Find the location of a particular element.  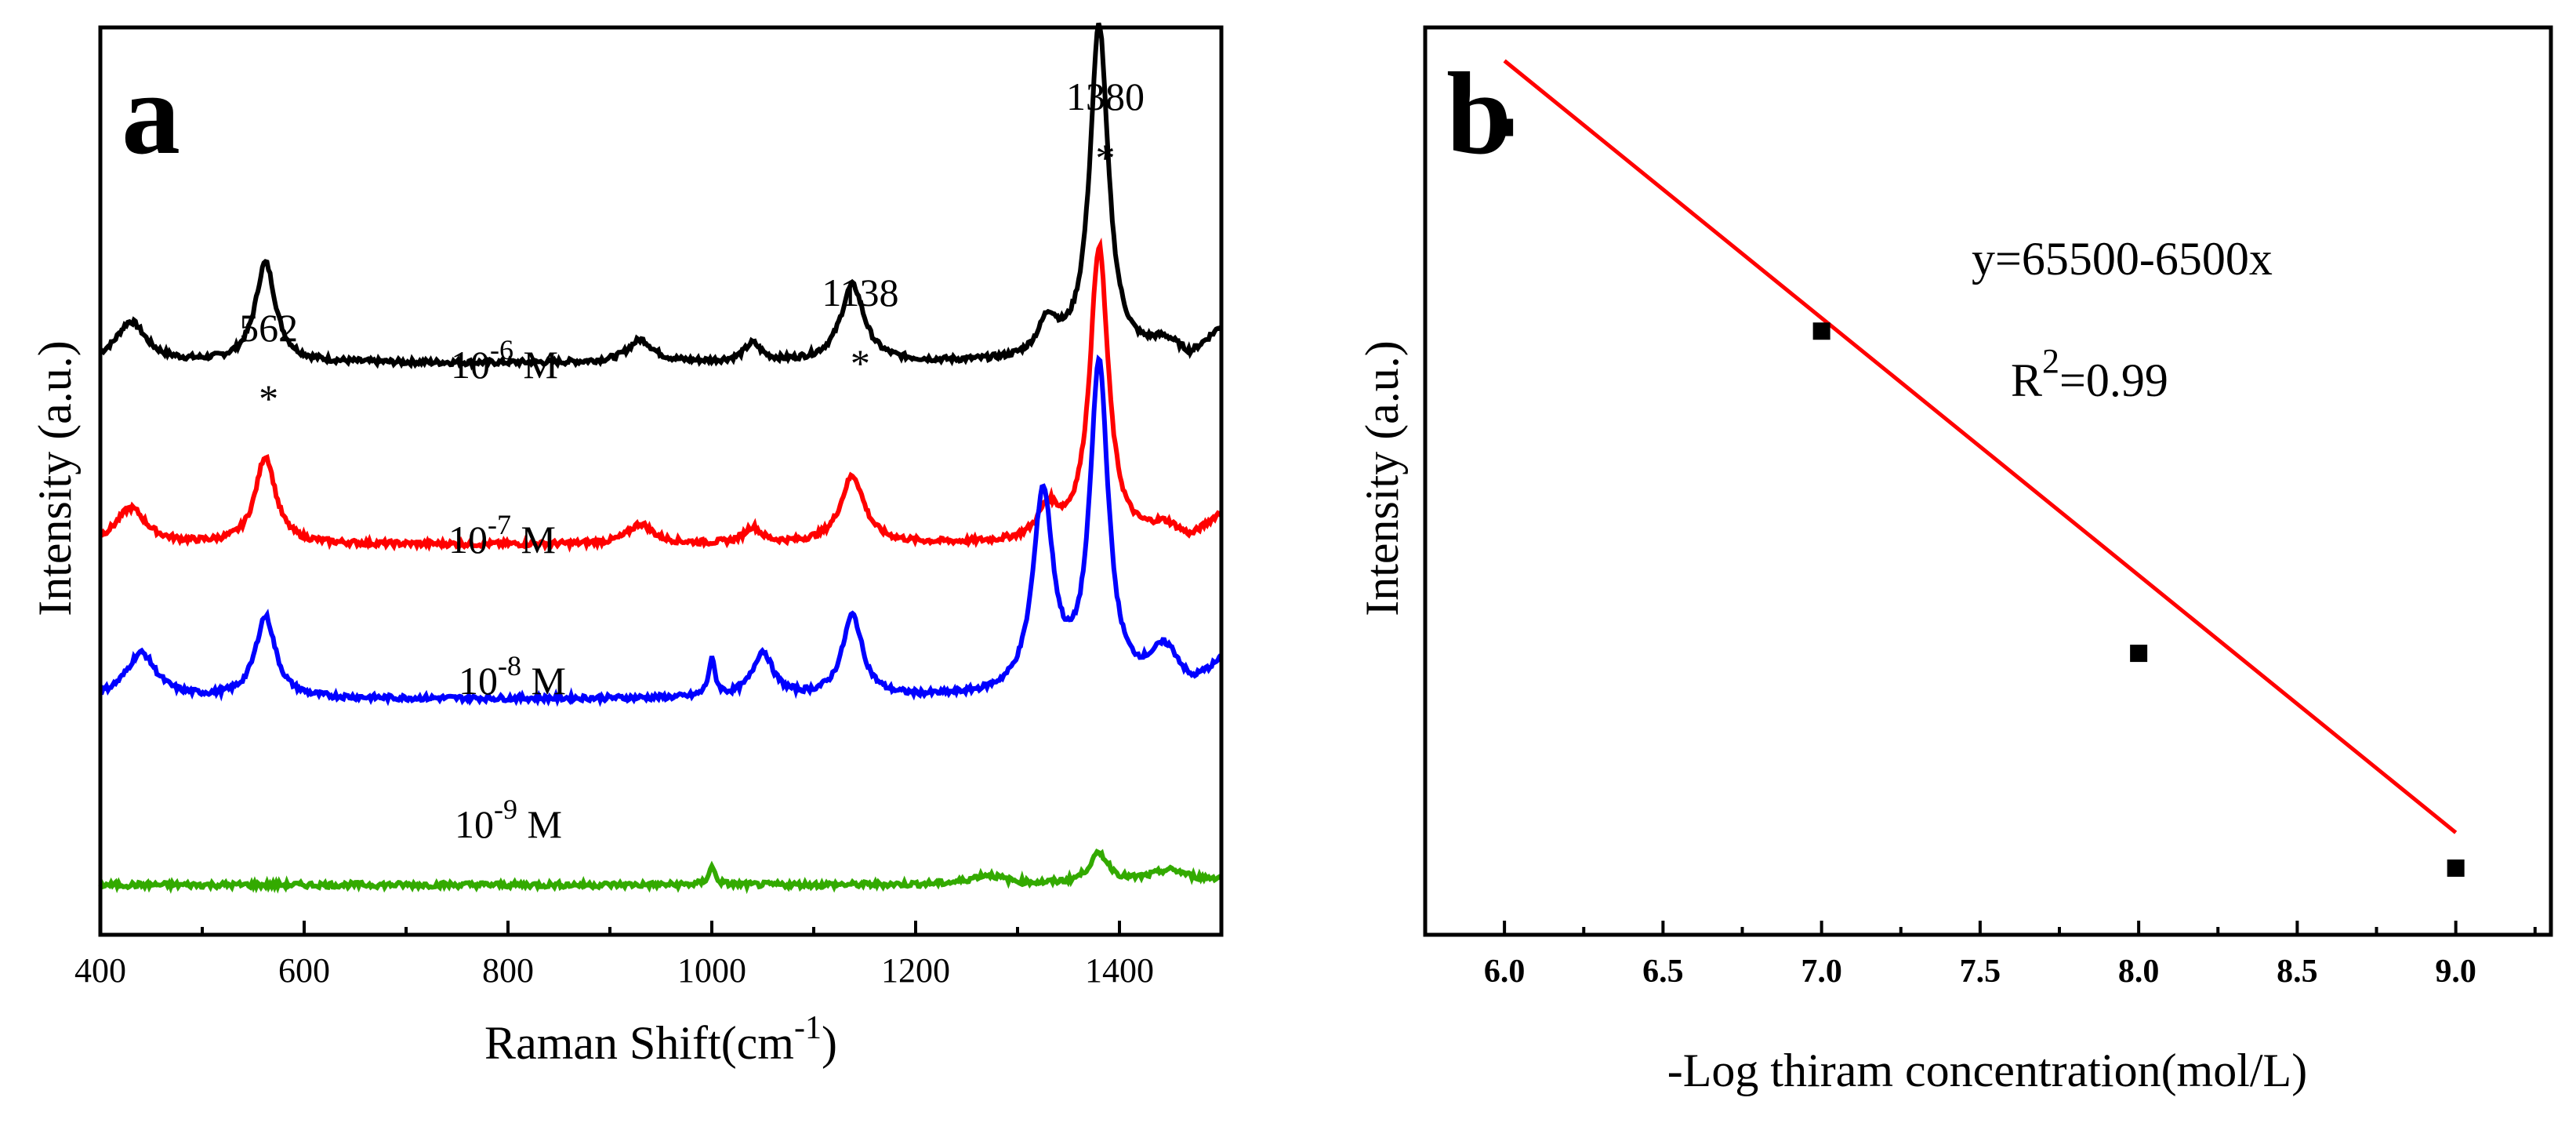

r-squared: R2=0.99 is located at coordinates (2089, 374).